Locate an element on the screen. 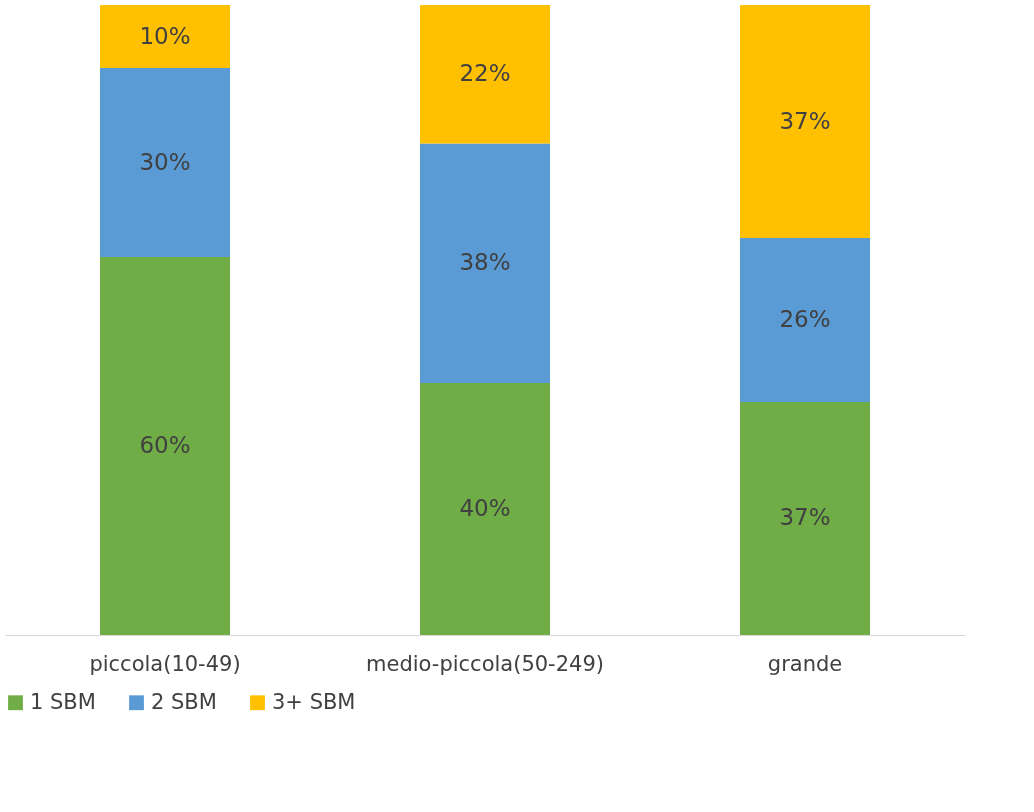 The width and height of the screenshot is (1034, 812). data-label: 26% is located at coordinates (805, 319).